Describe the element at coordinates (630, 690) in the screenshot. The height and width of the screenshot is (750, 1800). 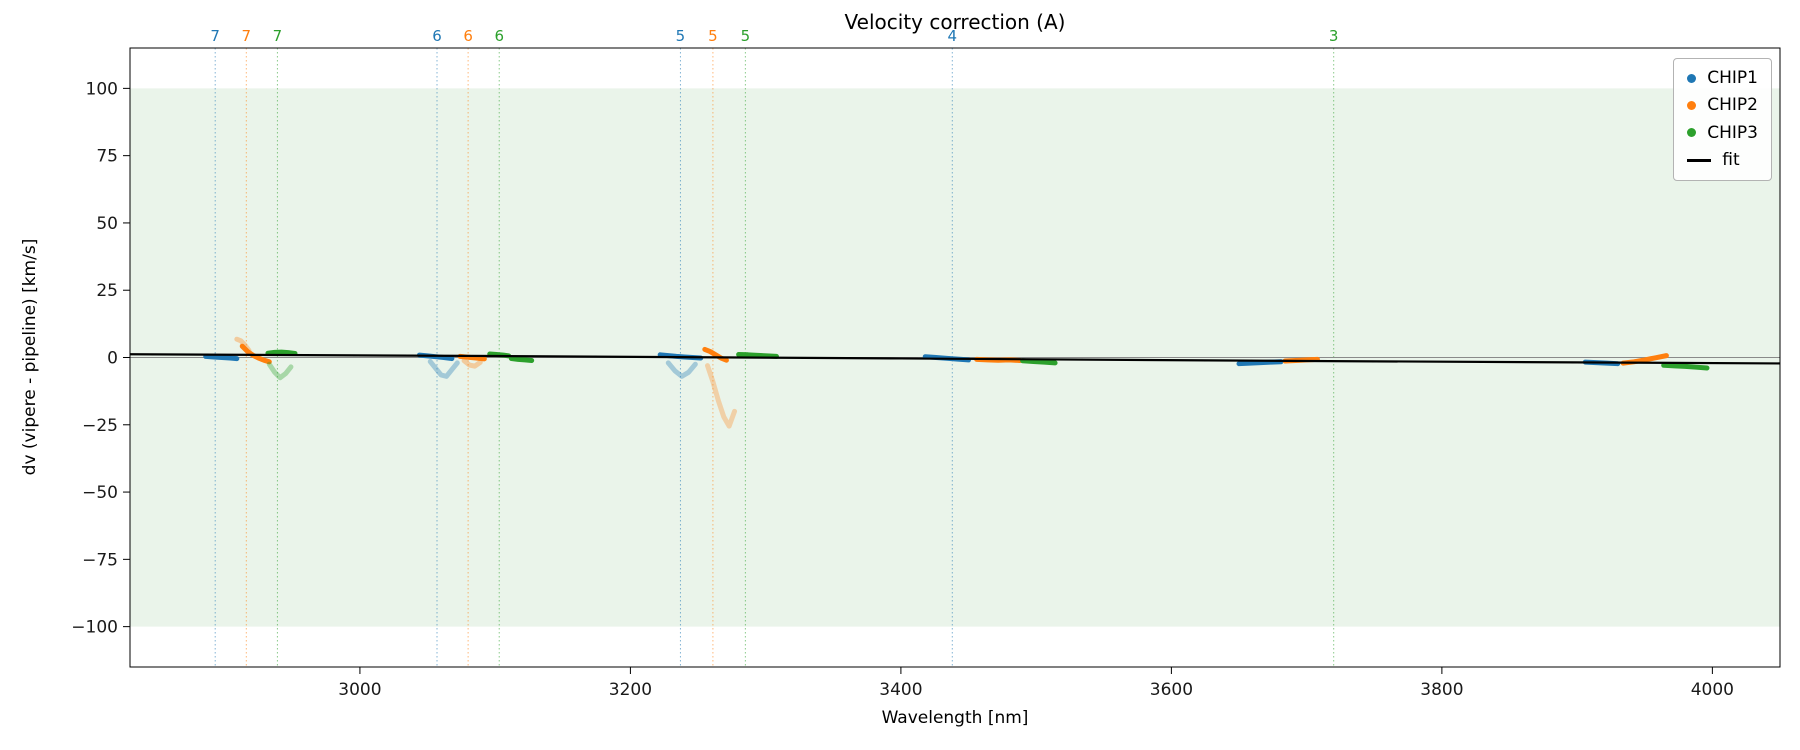
I see `x-tick-label: 3200` at that location.